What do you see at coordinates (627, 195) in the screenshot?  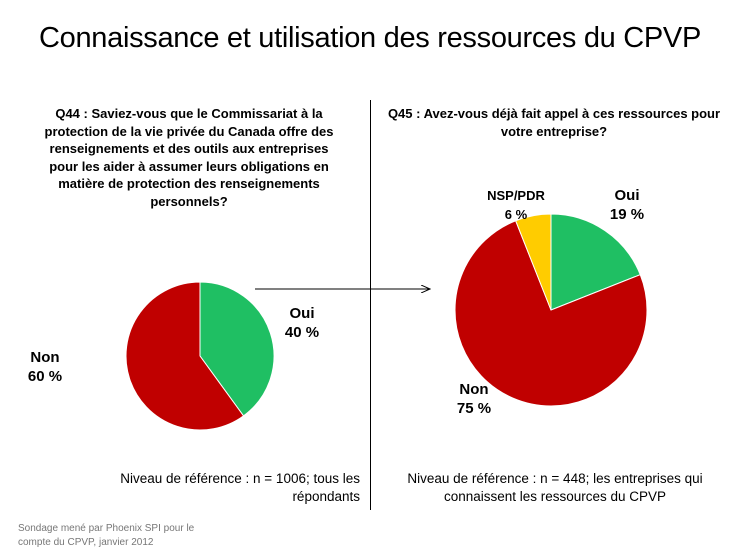 I see `q45-oui-name: Oui` at bounding box center [627, 195].